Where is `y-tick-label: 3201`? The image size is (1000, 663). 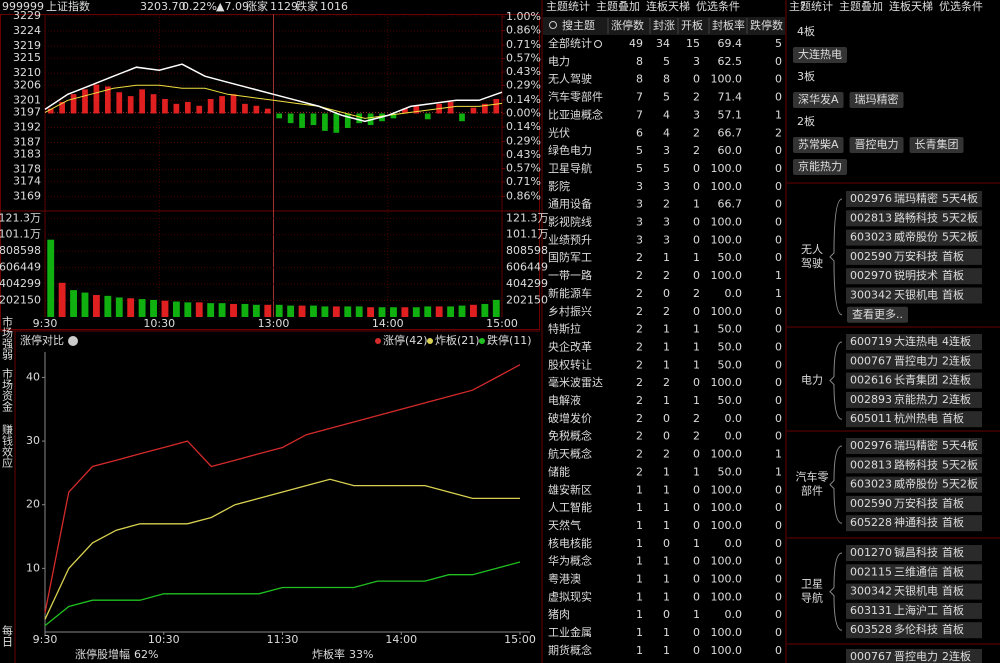 y-tick-label: 3201 is located at coordinates (27, 99).